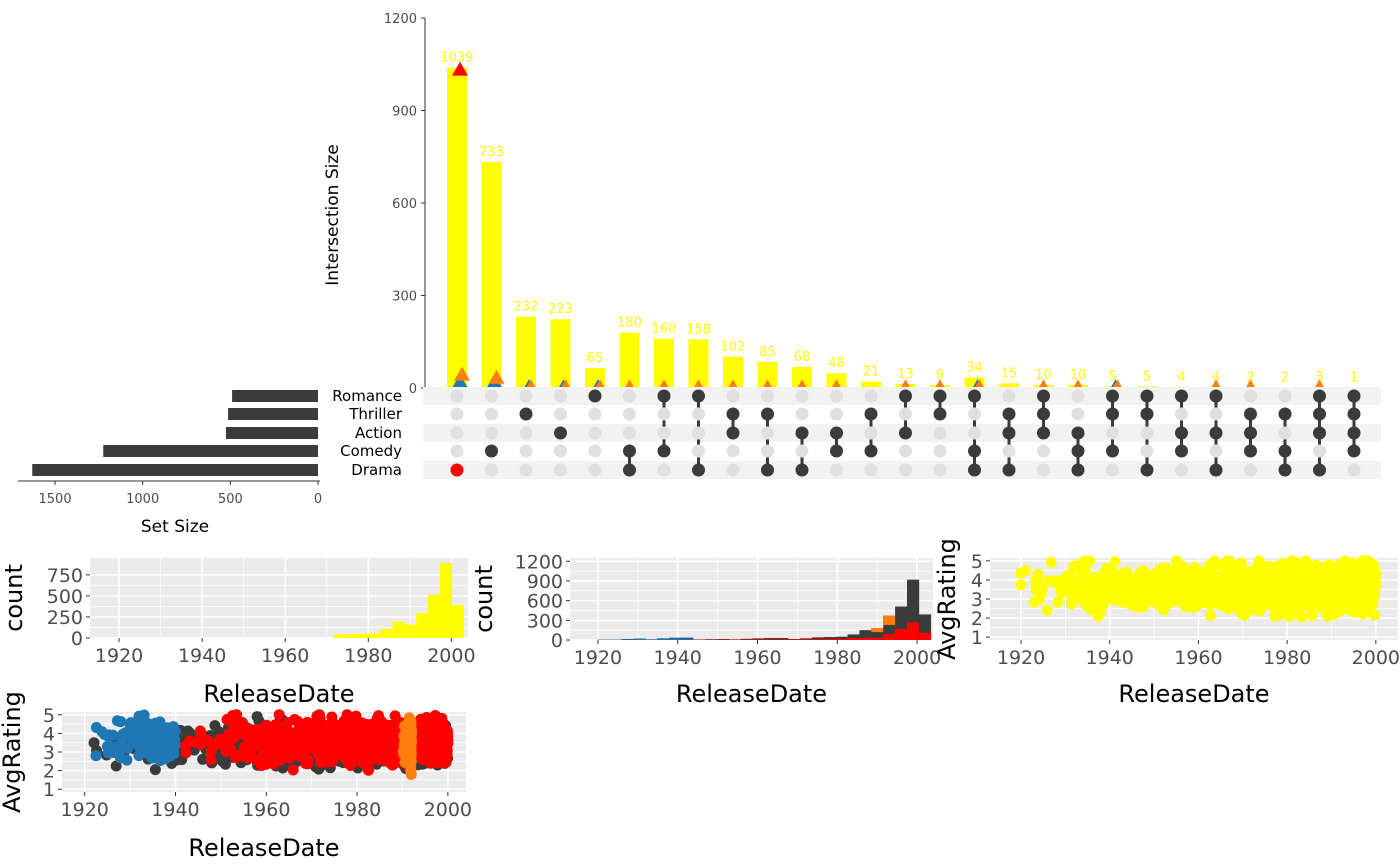 The height and width of the screenshot is (866, 1400). Describe the element at coordinates (977, 638) in the screenshot. I see `y-tick-label: 1` at that location.